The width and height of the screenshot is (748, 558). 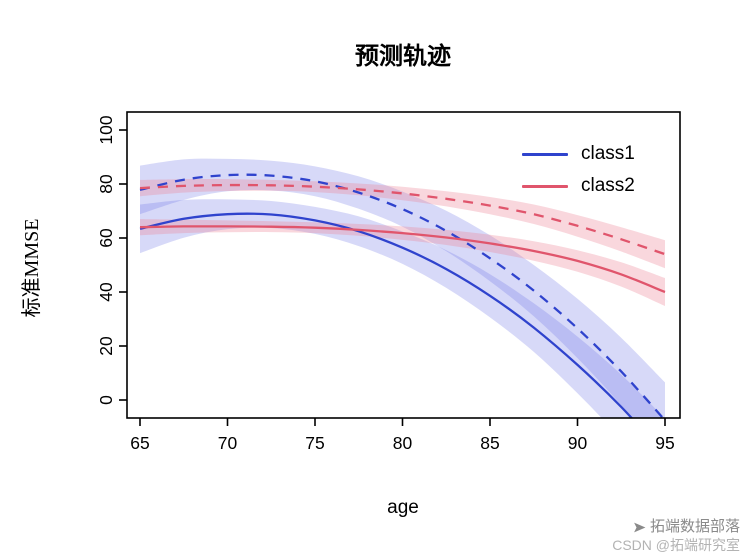 What do you see at coordinates (694, 526) in the screenshot?
I see `watermark-text: 拓端数据部落` at bounding box center [694, 526].